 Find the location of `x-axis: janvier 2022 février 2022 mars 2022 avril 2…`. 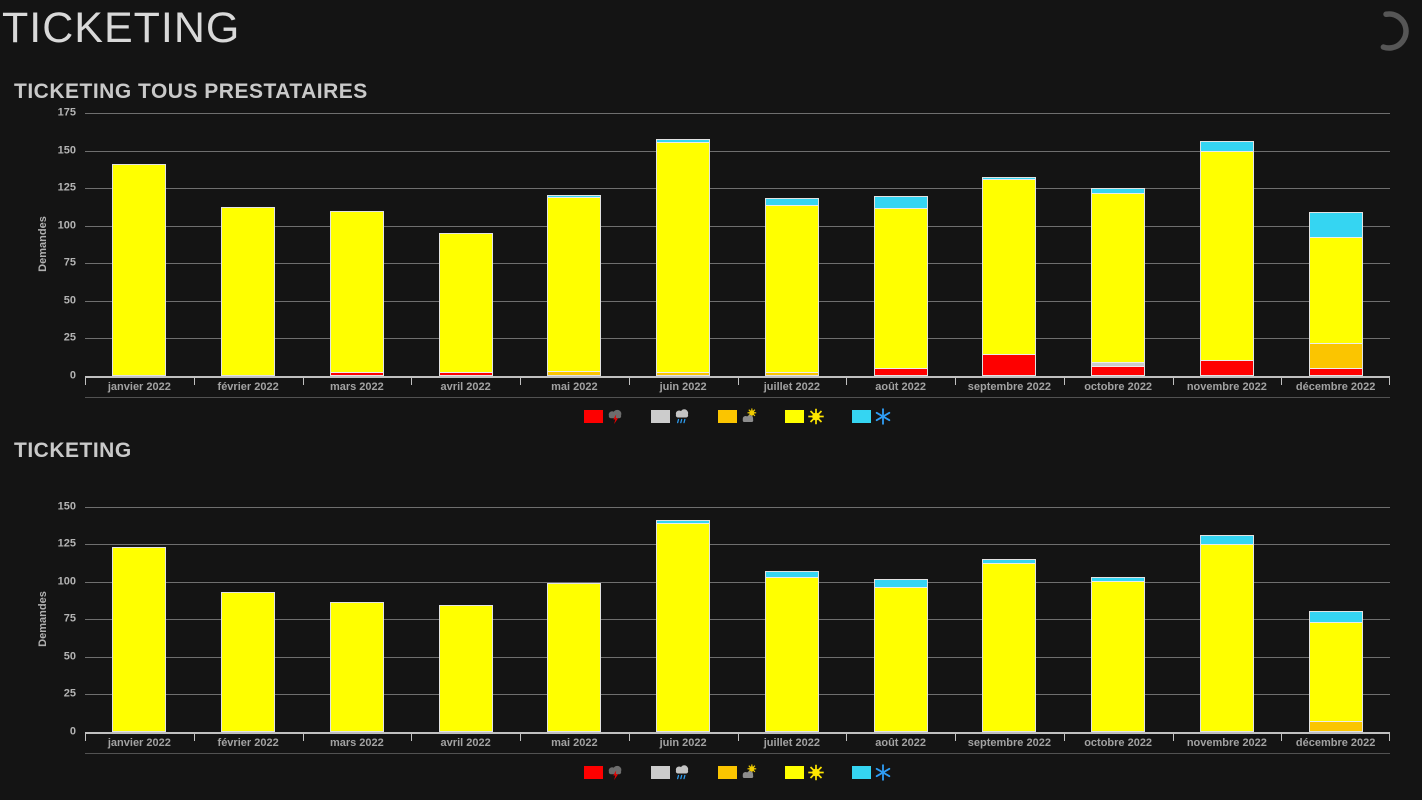

x-axis: janvier 2022 février 2022 mars 2022 avril 2… is located at coordinates (737, 386).